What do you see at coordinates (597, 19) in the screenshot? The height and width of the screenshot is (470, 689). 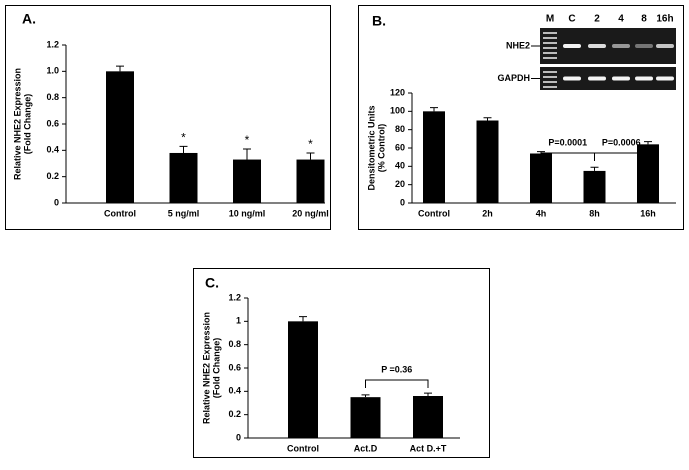 I see `gel-lane-label: 2` at bounding box center [597, 19].